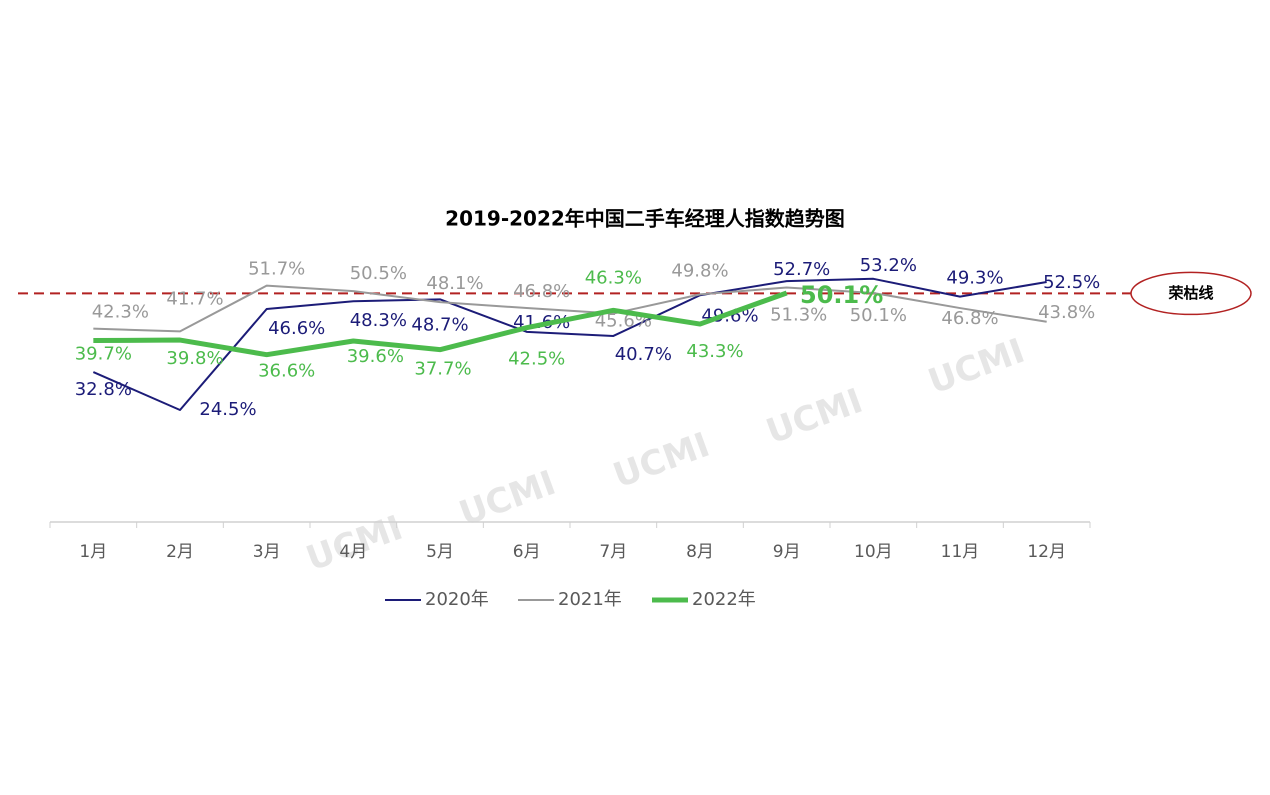 The height and width of the screenshot is (795, 1270). Describe the element at coordinates (1071, 282) in the screenshot. I see `data-label: 52.5%` at that location.